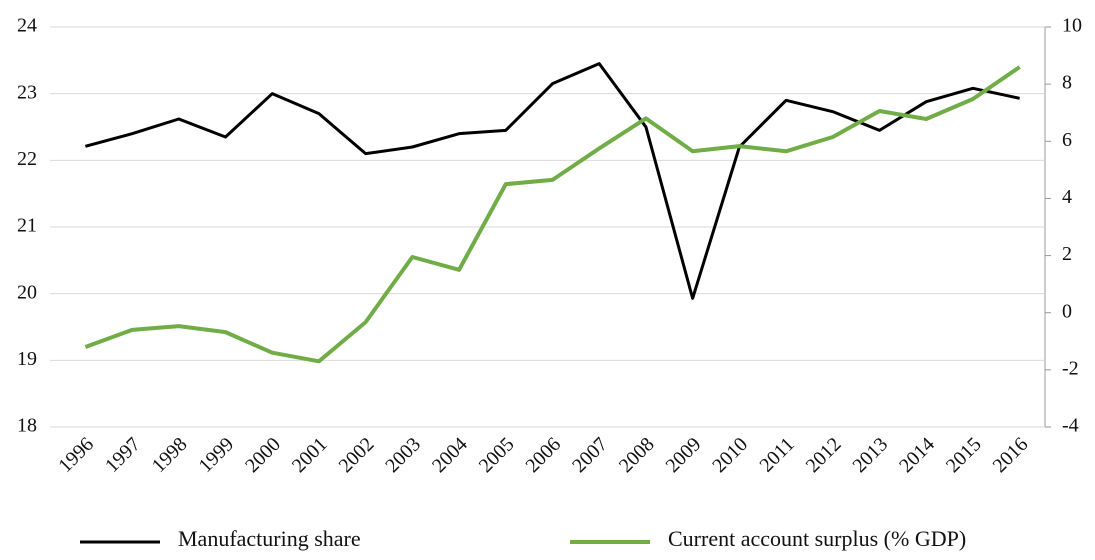 The image size is (1095, 560). I want to click on y-tick-label: 23, so click(27, 92).